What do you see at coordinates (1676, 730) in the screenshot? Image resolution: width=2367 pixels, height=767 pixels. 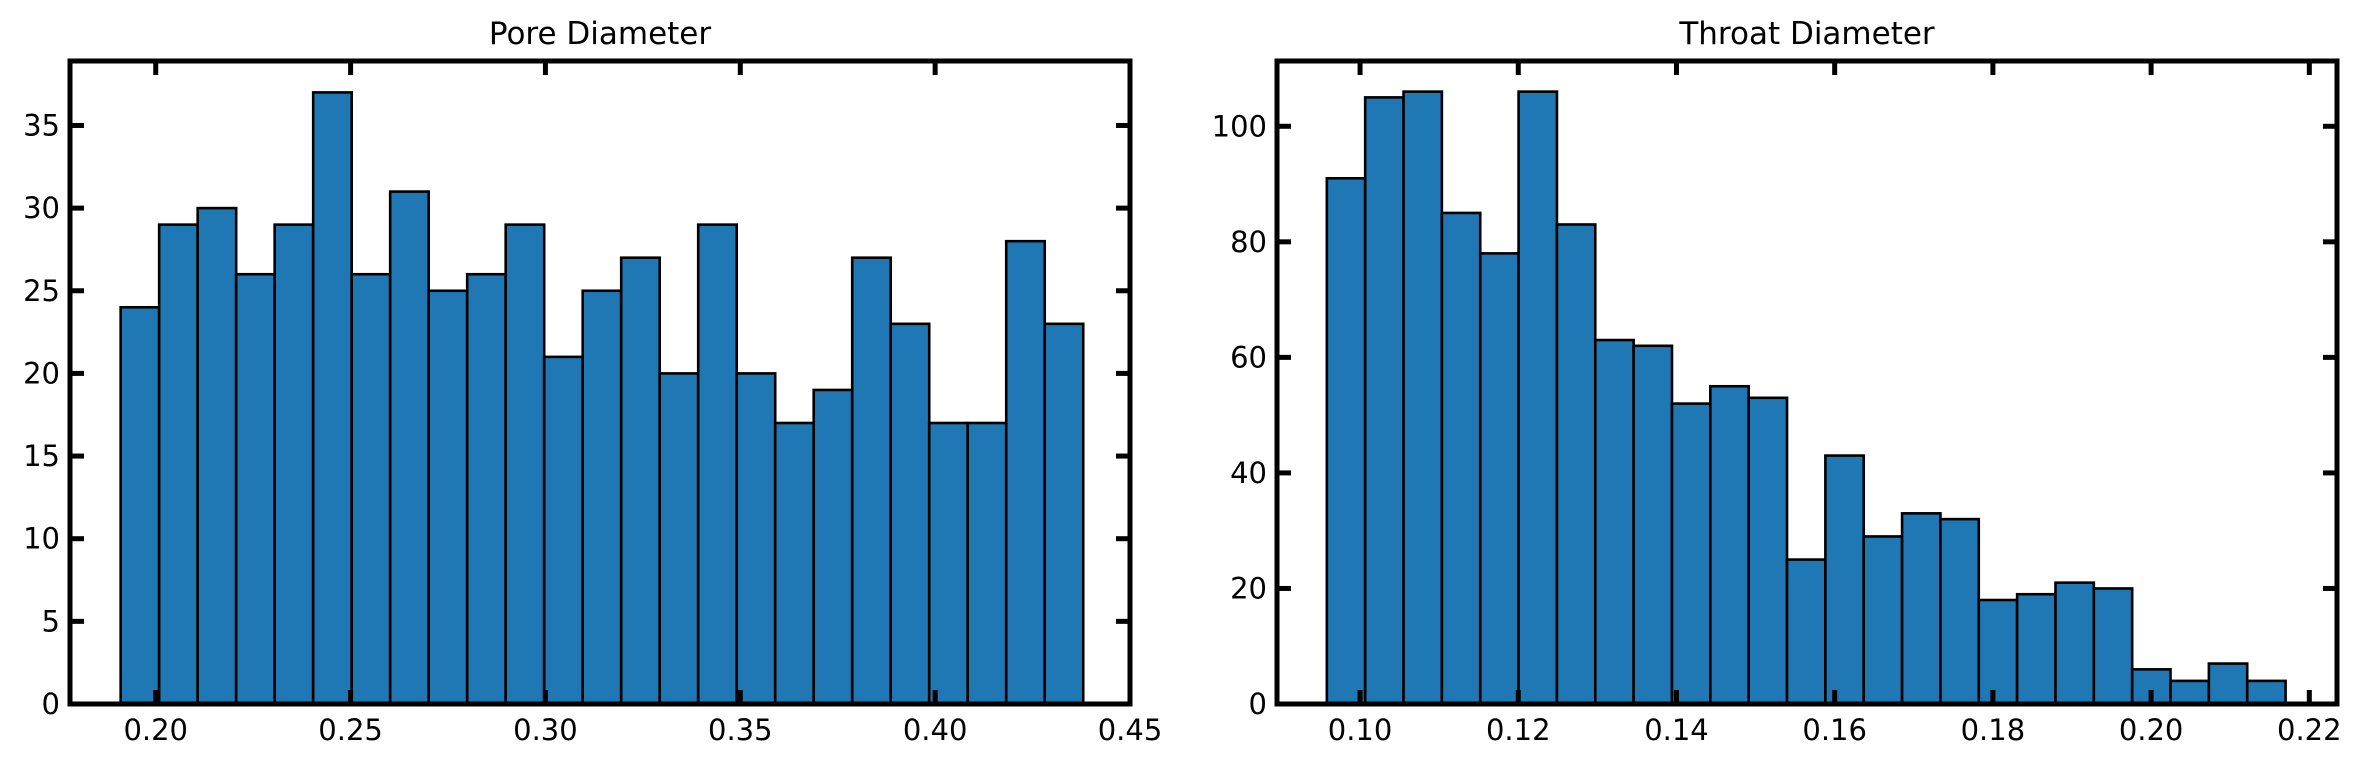 I see `x-tick-label: 0.14` at bounding box center [1676, 730].